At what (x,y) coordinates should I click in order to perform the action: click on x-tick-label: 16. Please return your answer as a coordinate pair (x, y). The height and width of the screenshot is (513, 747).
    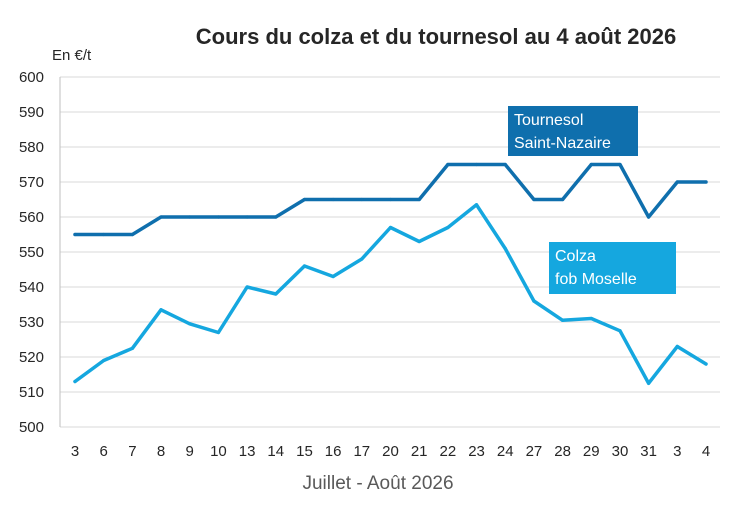
    Looking at the image, I should click on (333, 451).